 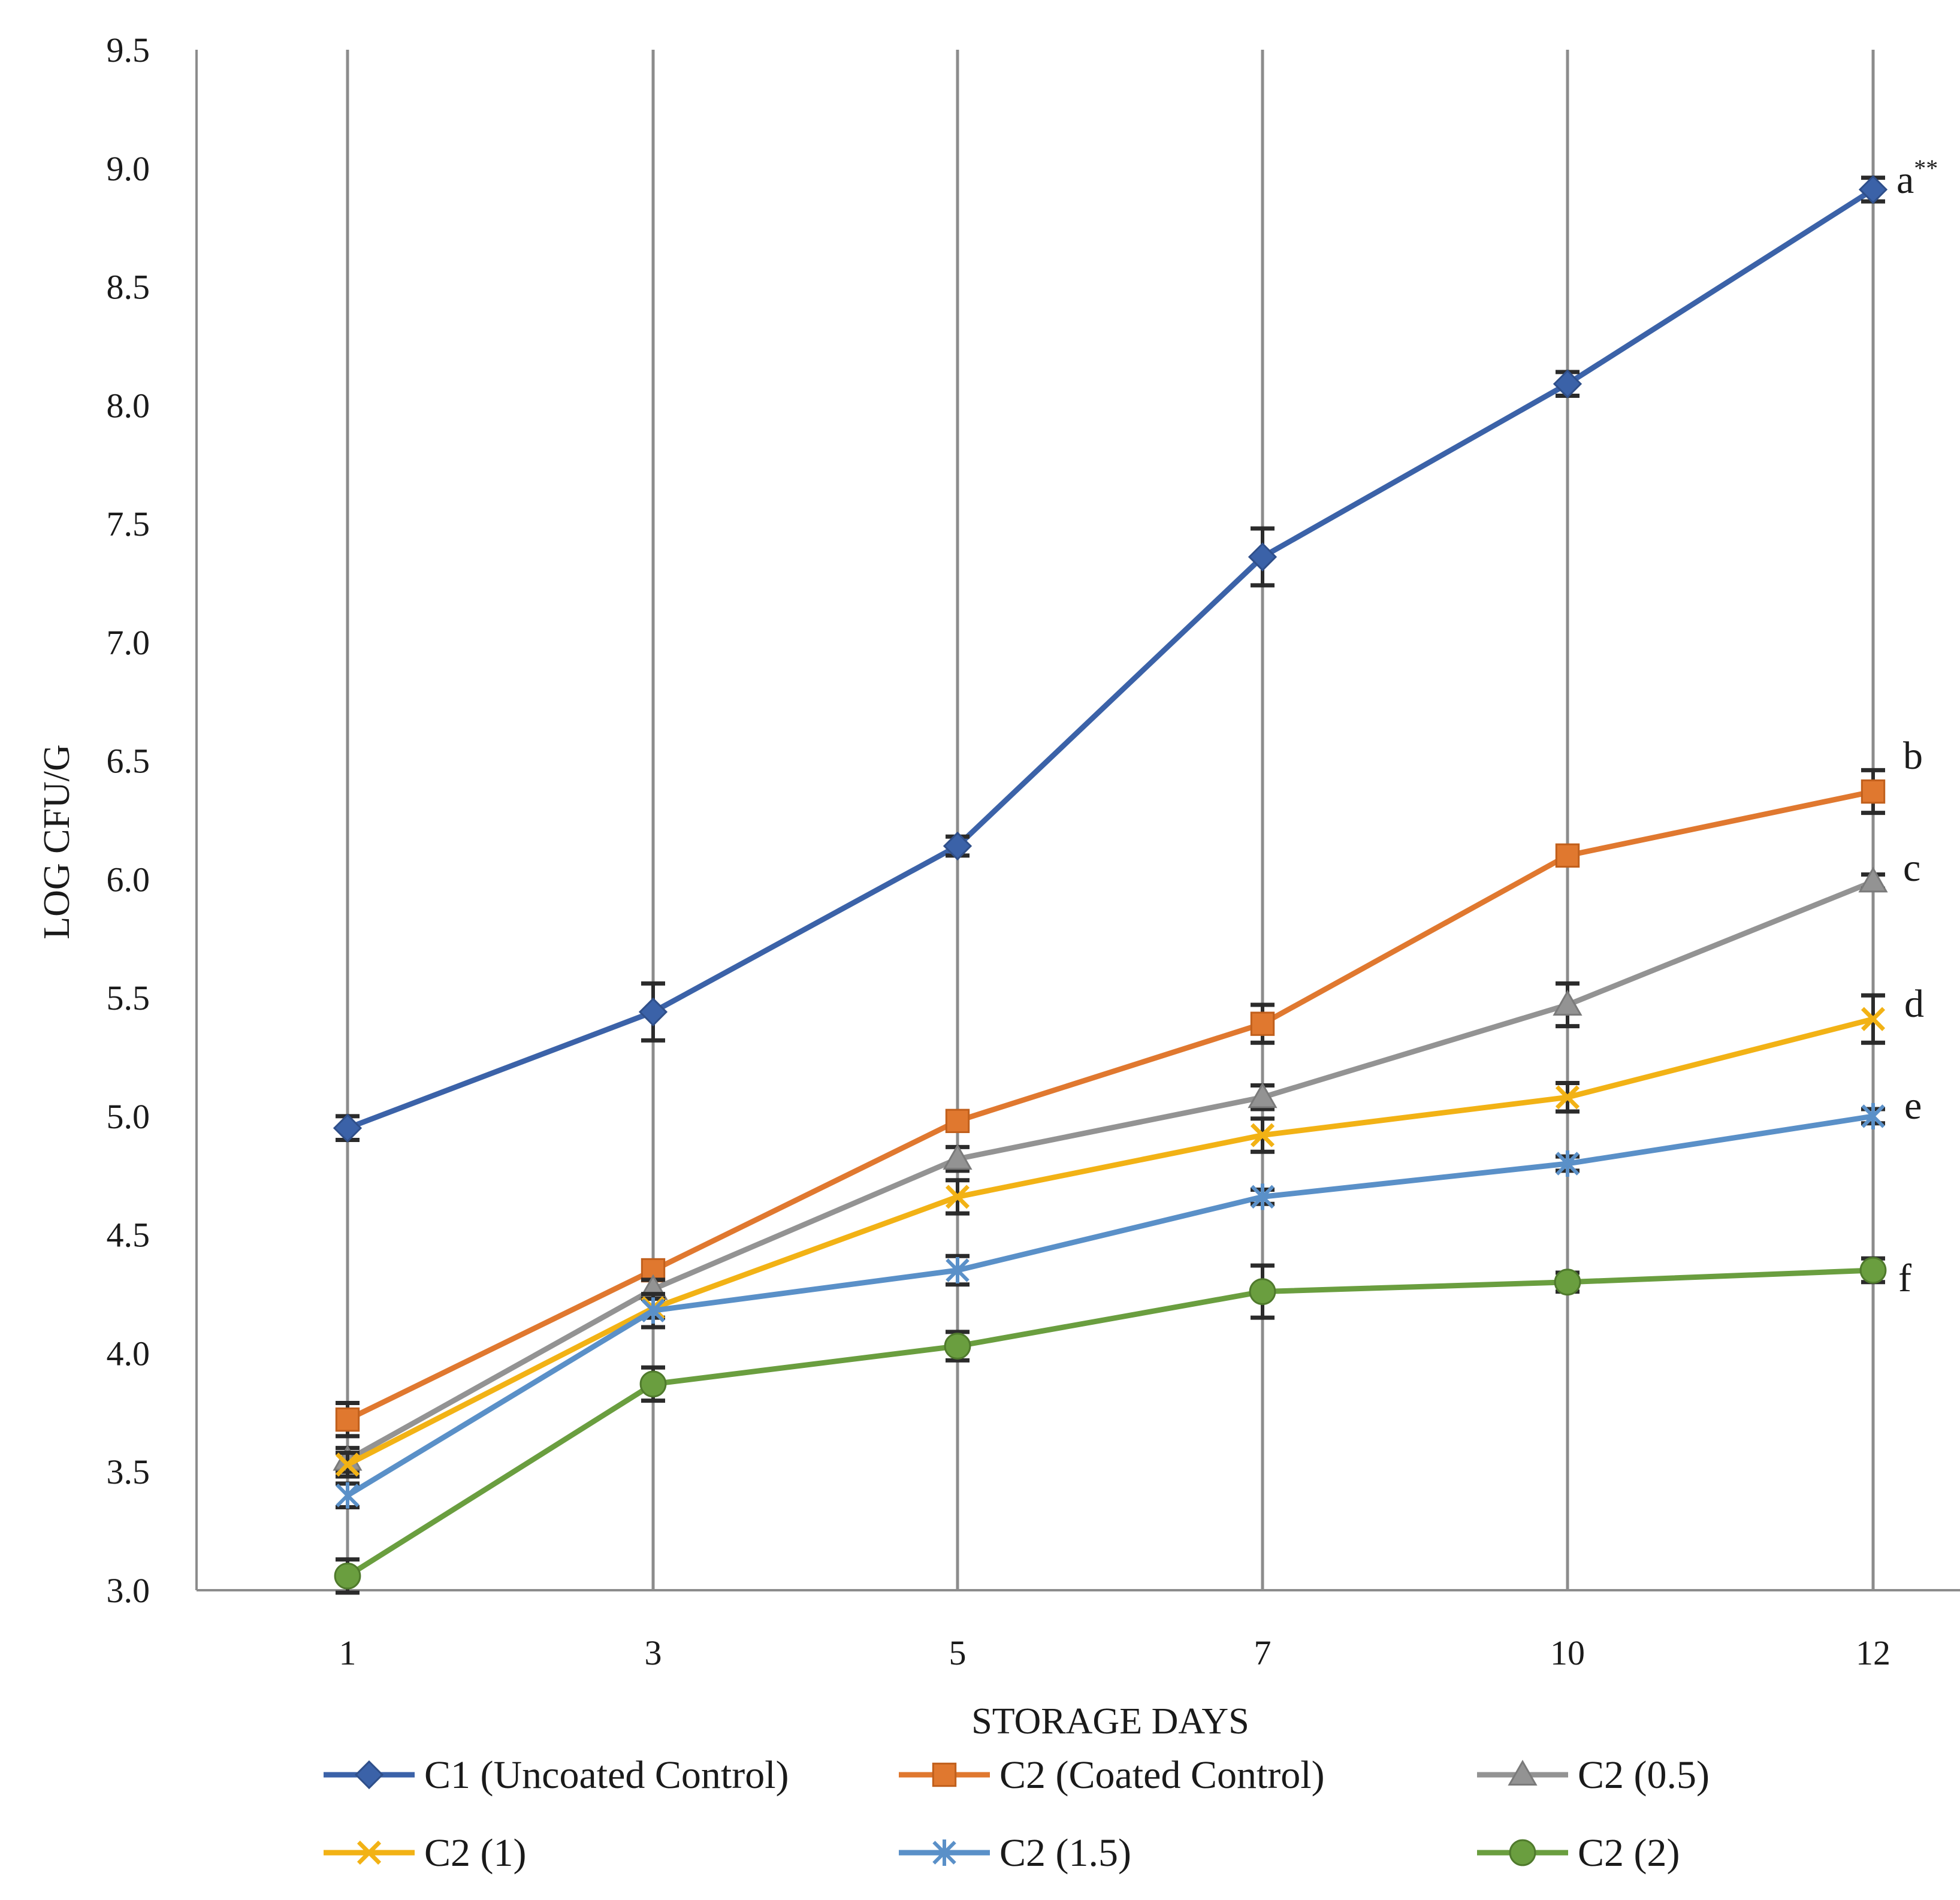 What do you see at coordinates (1911, 868) in the screenshot?
I see `significance-label: c` at bounding box center [1911, 868].